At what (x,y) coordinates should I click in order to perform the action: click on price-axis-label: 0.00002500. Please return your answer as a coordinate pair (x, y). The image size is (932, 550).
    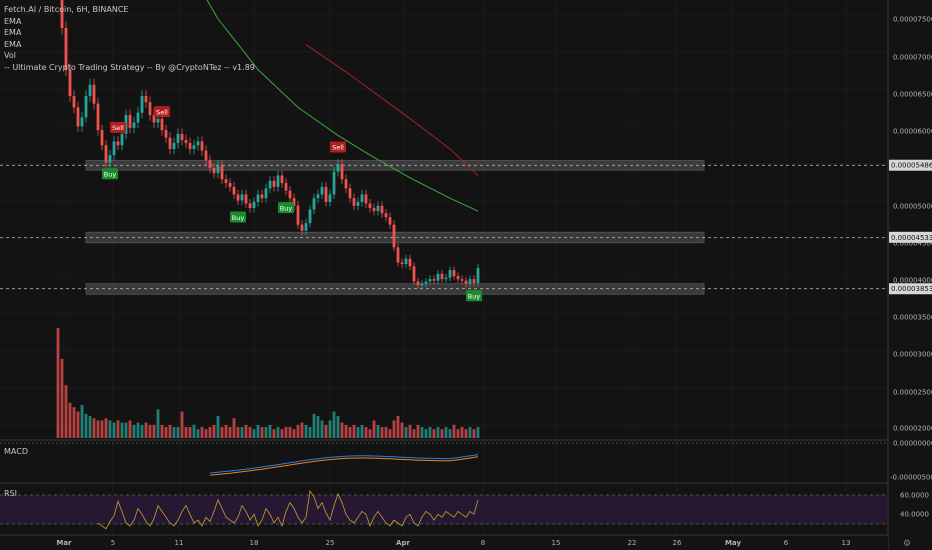
    Looking at the image, I should click on (912, 393).